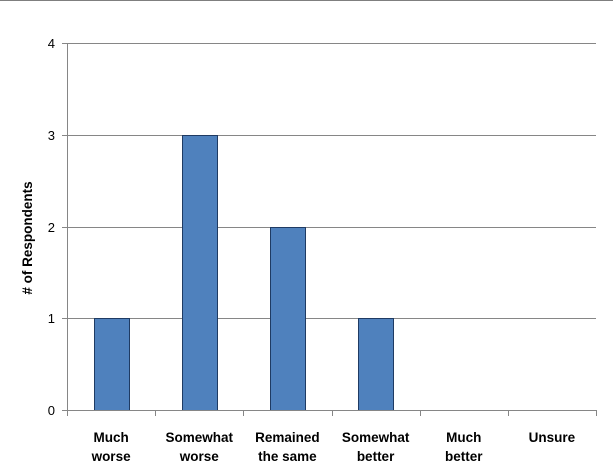 The width and height of the screenshot is (613, 475). Describe the element at coordinates (464, 447) in the screenshot. I see `x-category-label: Much better` at that location.